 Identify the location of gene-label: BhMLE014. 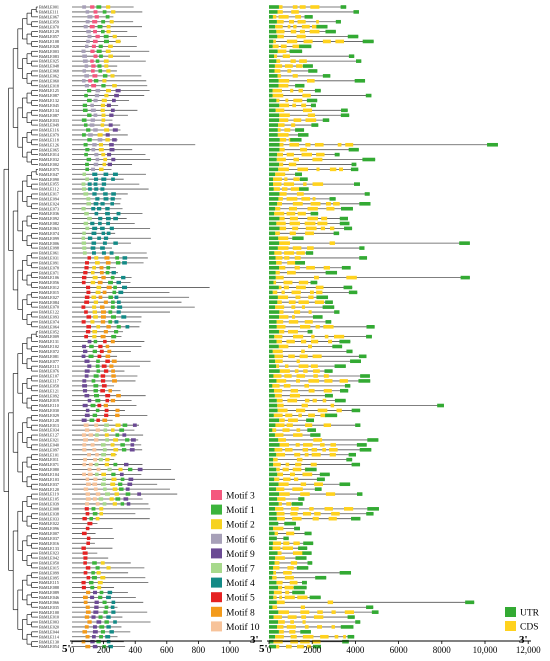
(49, 154).